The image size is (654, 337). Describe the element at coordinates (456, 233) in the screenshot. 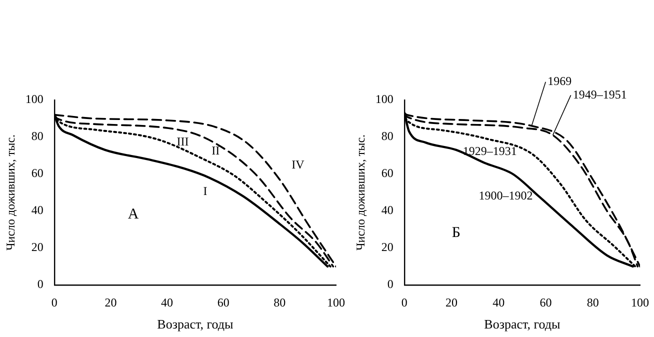

I see `annotation: Б` at that location.